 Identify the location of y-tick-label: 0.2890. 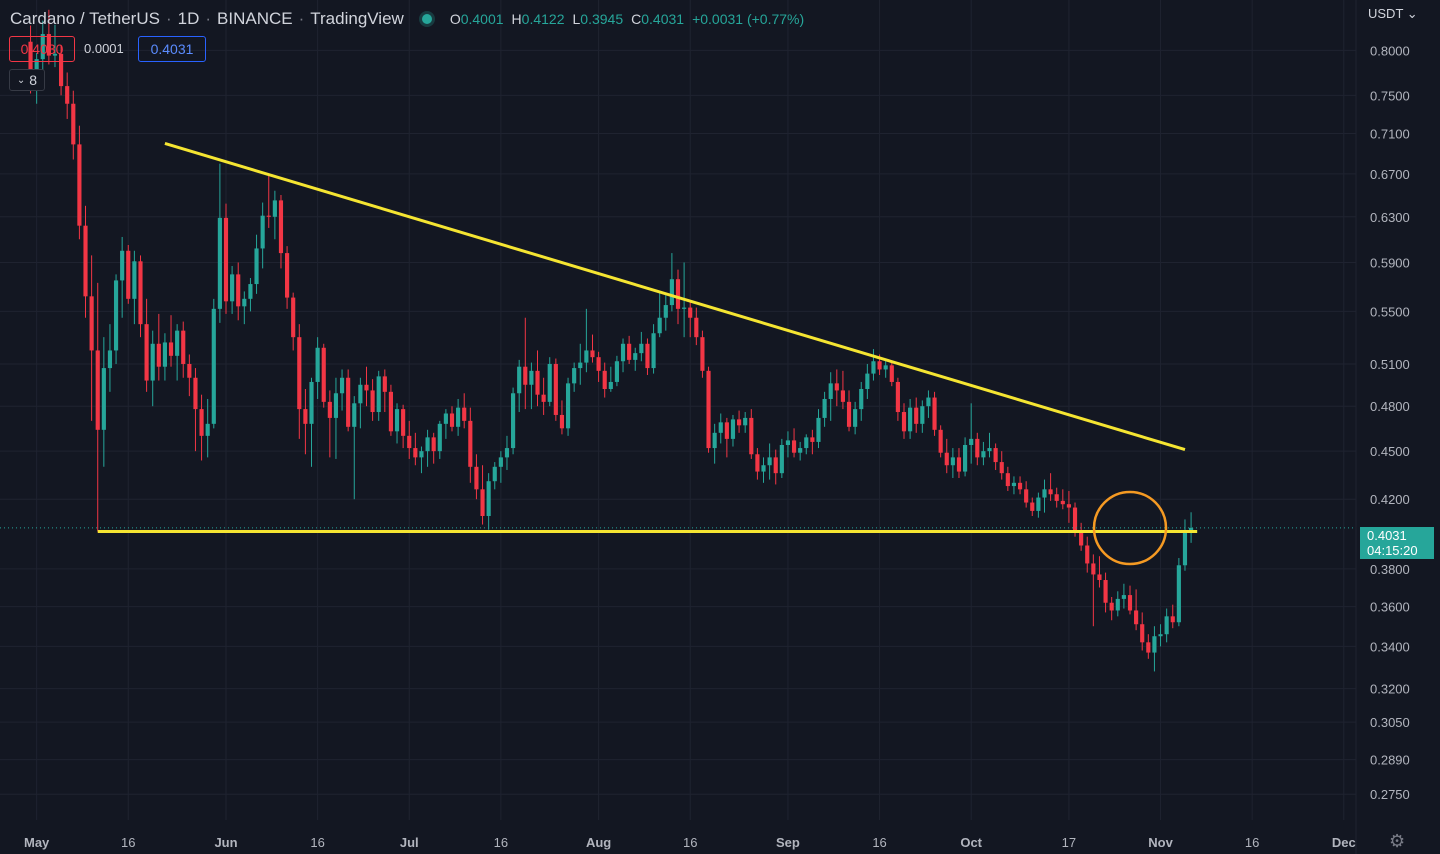
(1390, 760).